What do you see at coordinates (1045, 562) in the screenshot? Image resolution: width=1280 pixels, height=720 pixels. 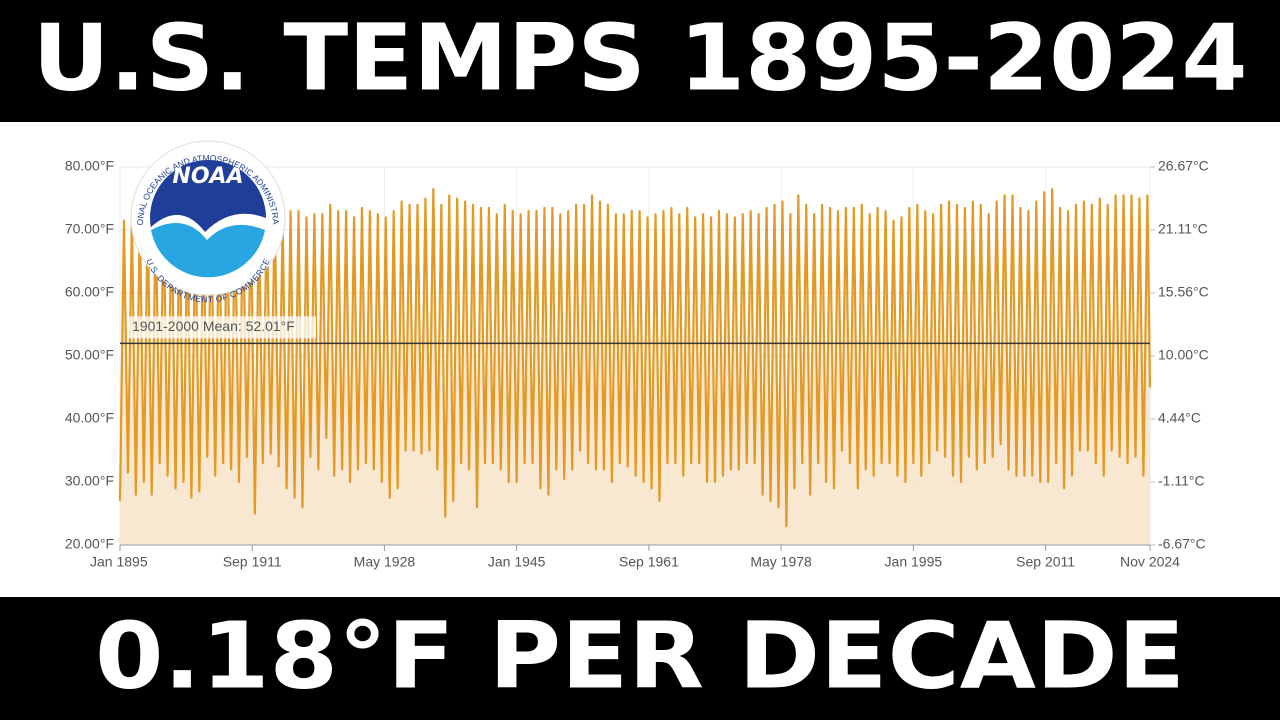 I see `x-tick-label: Sep 2011` at bounding box center [1045, 562].